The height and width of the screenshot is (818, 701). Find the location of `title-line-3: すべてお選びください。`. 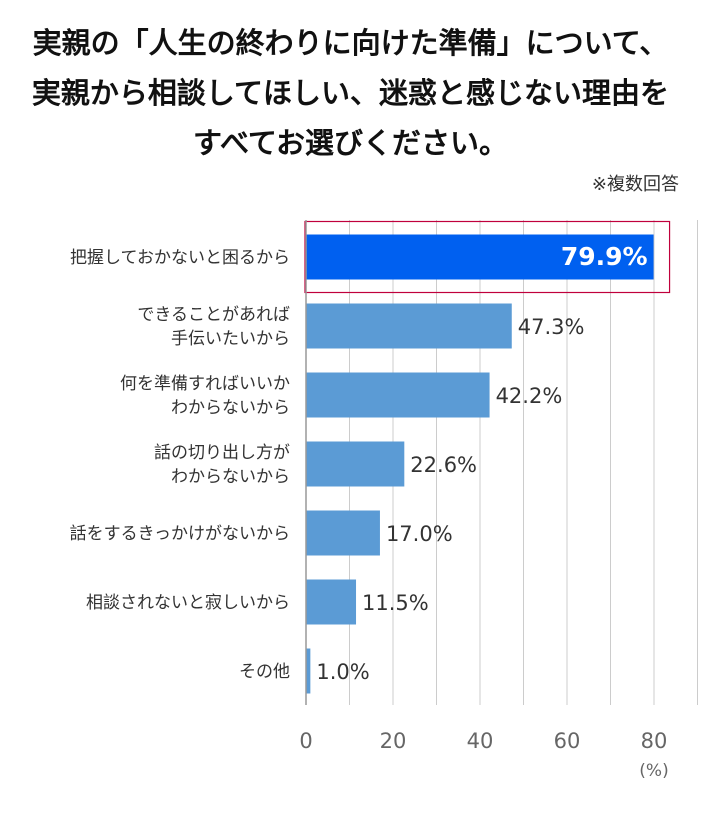

title-line-3: すべてお選びください。 is located at coordinates (350, 143).